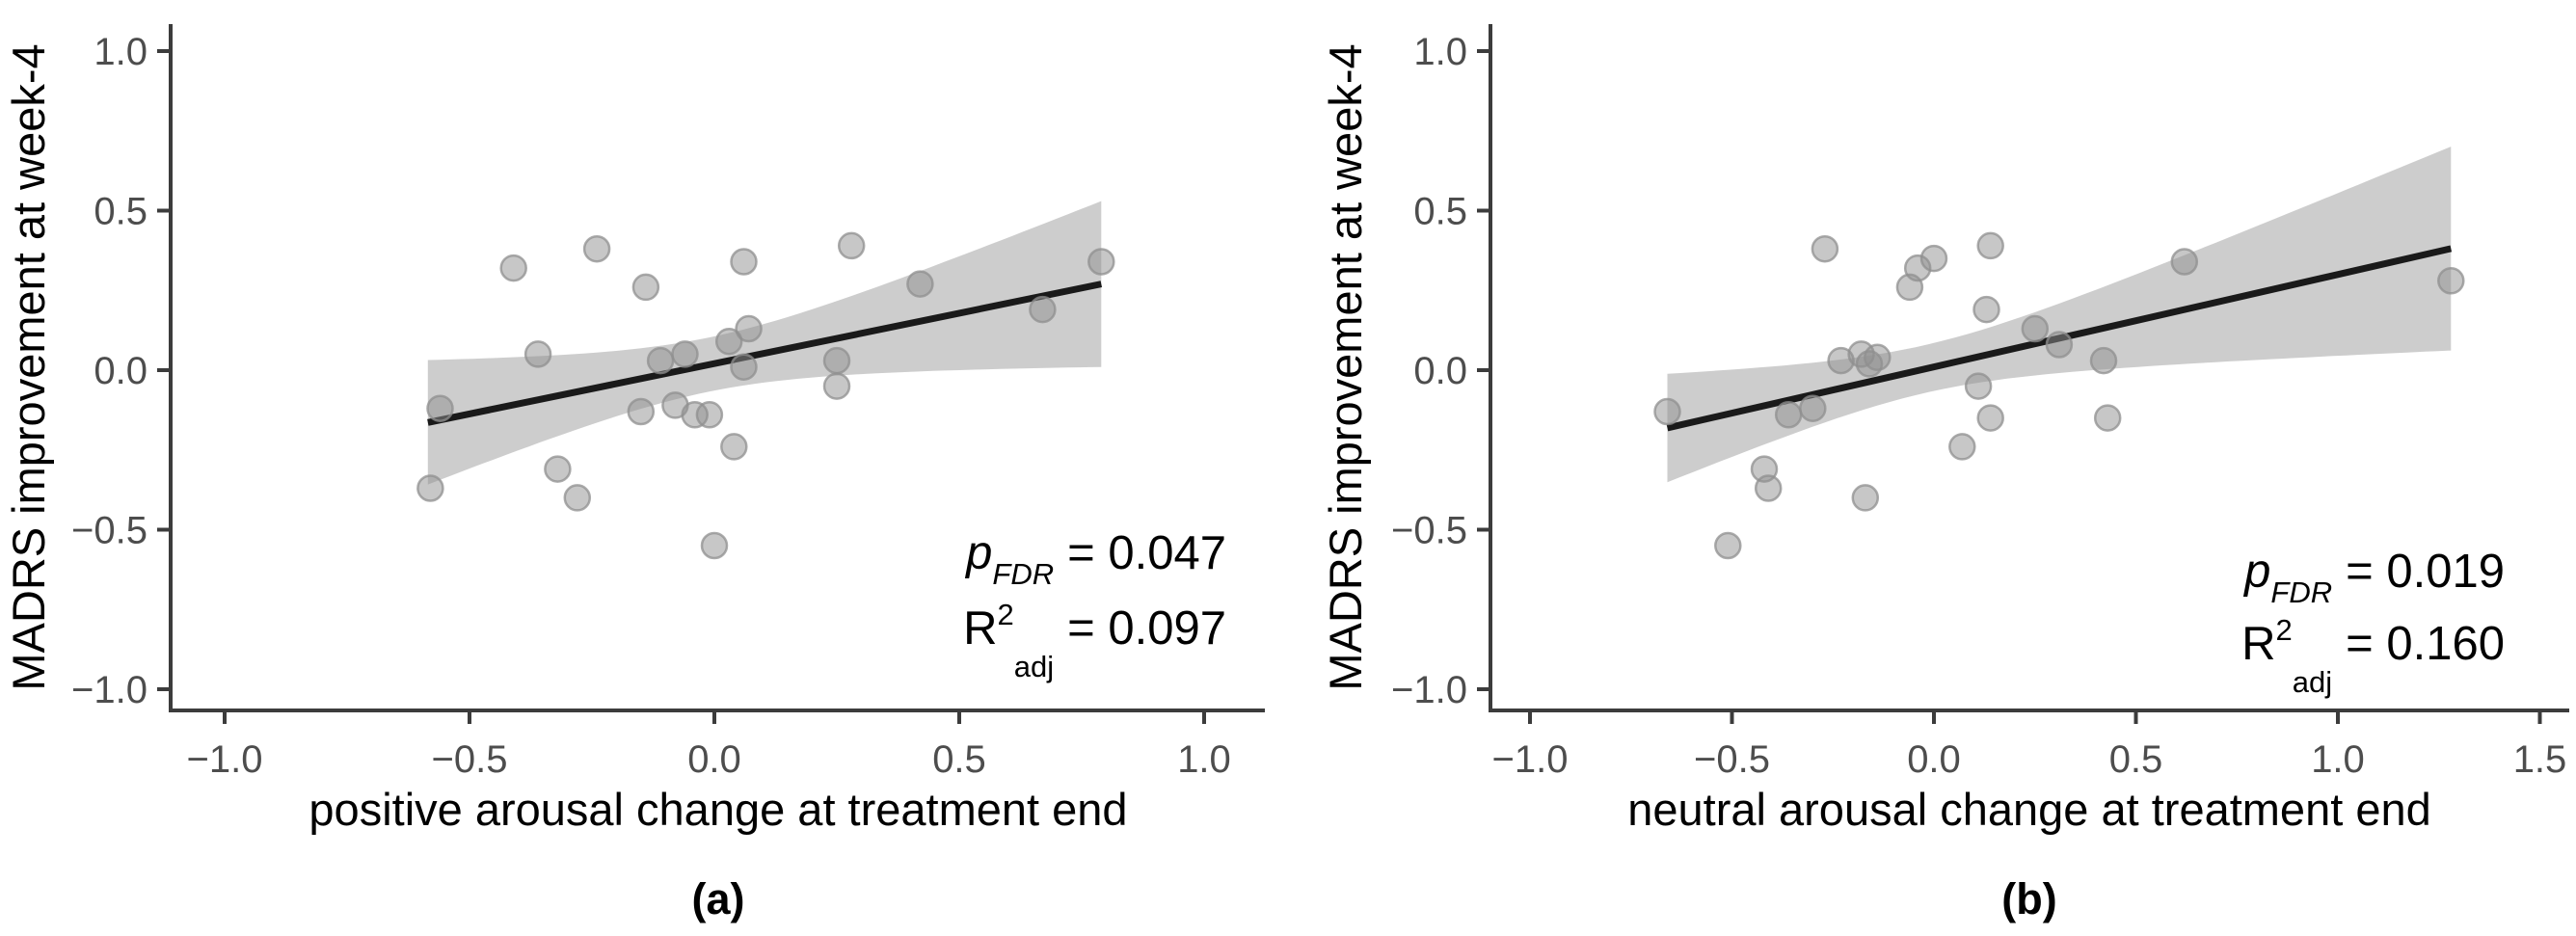 The height and width of the screenshot is (936, 2576). What do you see at coordinates (1146, 553) in the screenshot?
I see `p-value: = 0.047` at bounding box center [1146, 553].